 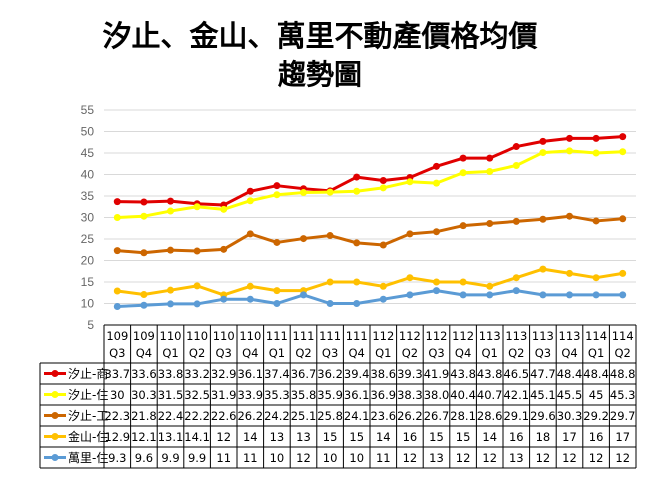 What do you see at coordinates (250, 458) in the screenshot?
I see `data-label: 11` at bounding box center [250, 458].